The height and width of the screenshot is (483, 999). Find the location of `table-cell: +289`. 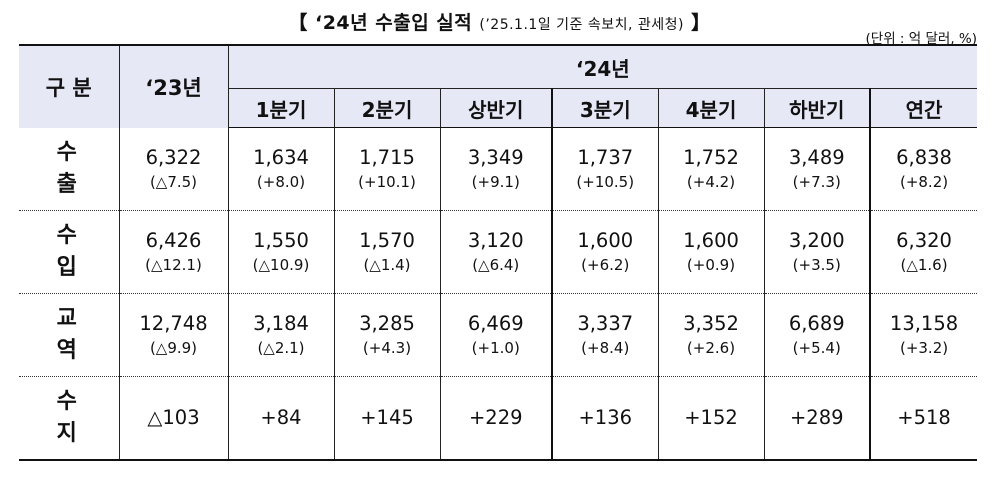

table-cell: +289 is located at coordinates (817, 418).